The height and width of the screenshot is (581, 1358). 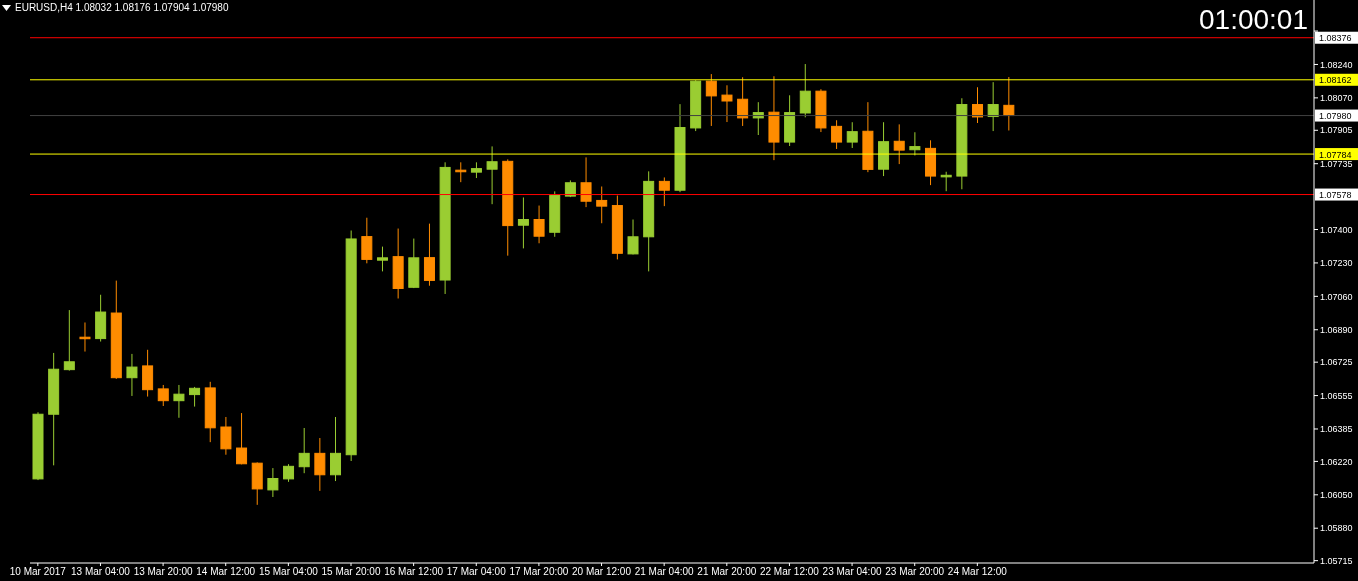 What do you see at coordinates (539, 572) in the screenshot?
I see `x-tick-label: 17 Mar 20:00` at bounding box center [539, 572].